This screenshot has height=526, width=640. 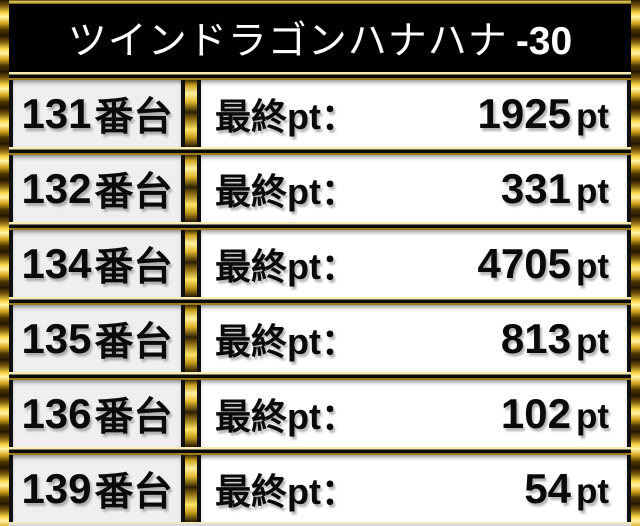 I want to click on final-pt-value: 102 pt, so click(x=555, y=414).